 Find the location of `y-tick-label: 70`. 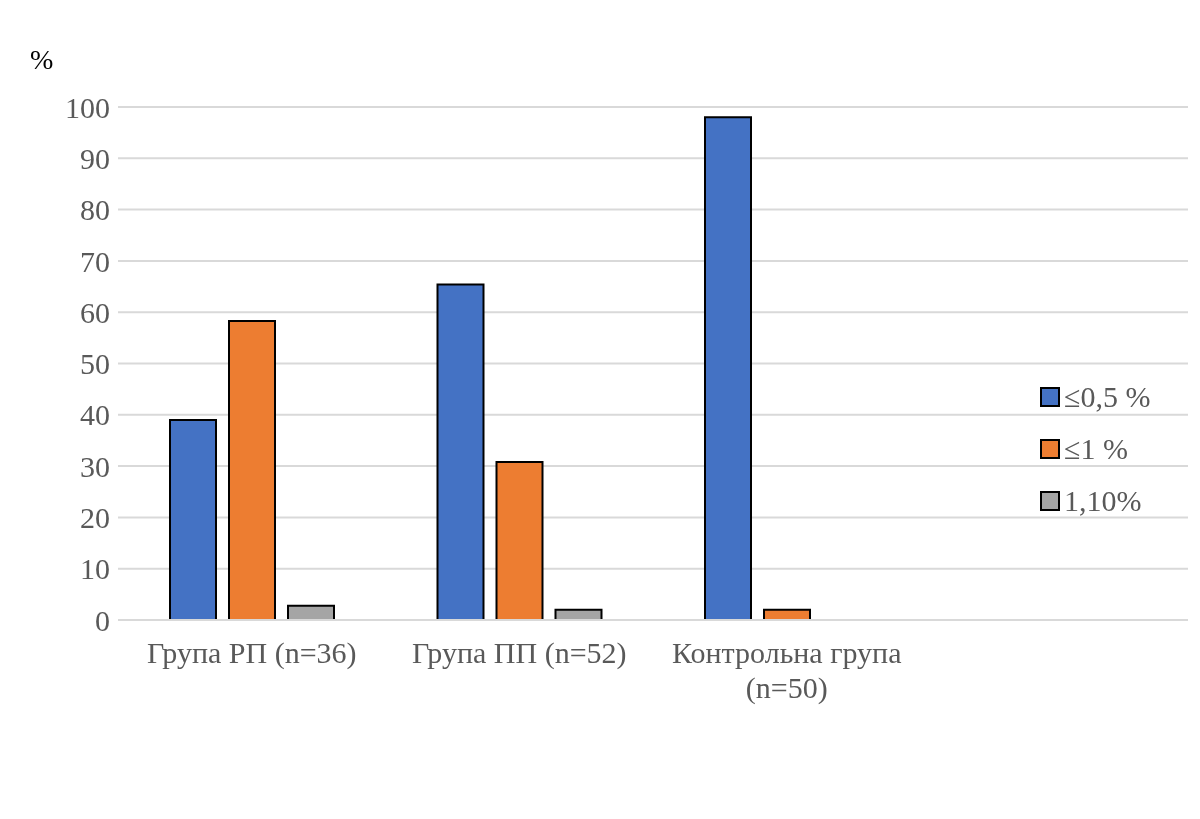

y-tick-label: 70 is located at coordinates (95, 261).